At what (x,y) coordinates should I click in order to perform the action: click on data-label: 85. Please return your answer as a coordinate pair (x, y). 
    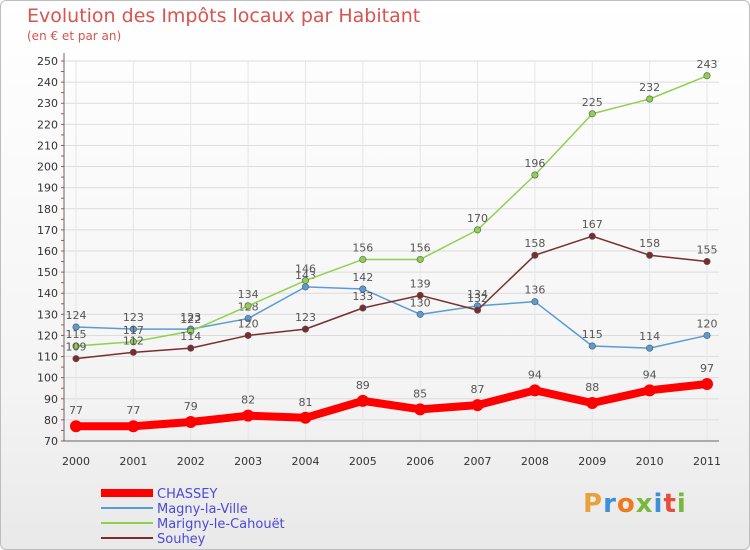
    Looking at the image, I should click on (420, 393).